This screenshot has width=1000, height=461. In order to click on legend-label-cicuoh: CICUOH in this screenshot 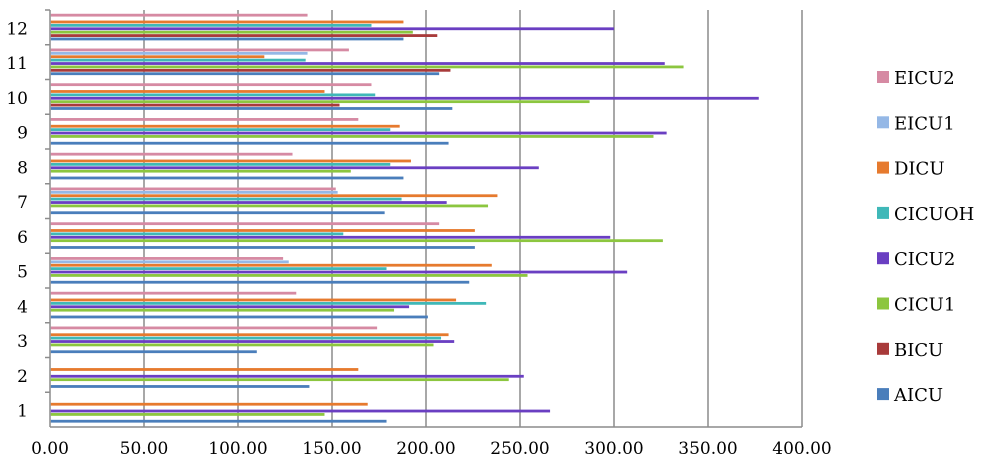, I will do `click(934, 214)`.